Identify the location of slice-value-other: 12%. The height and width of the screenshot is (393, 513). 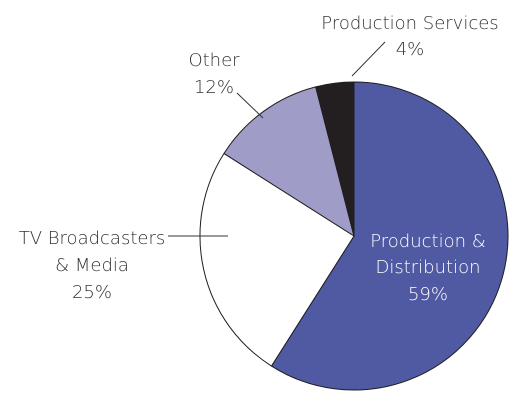
(214, 87).